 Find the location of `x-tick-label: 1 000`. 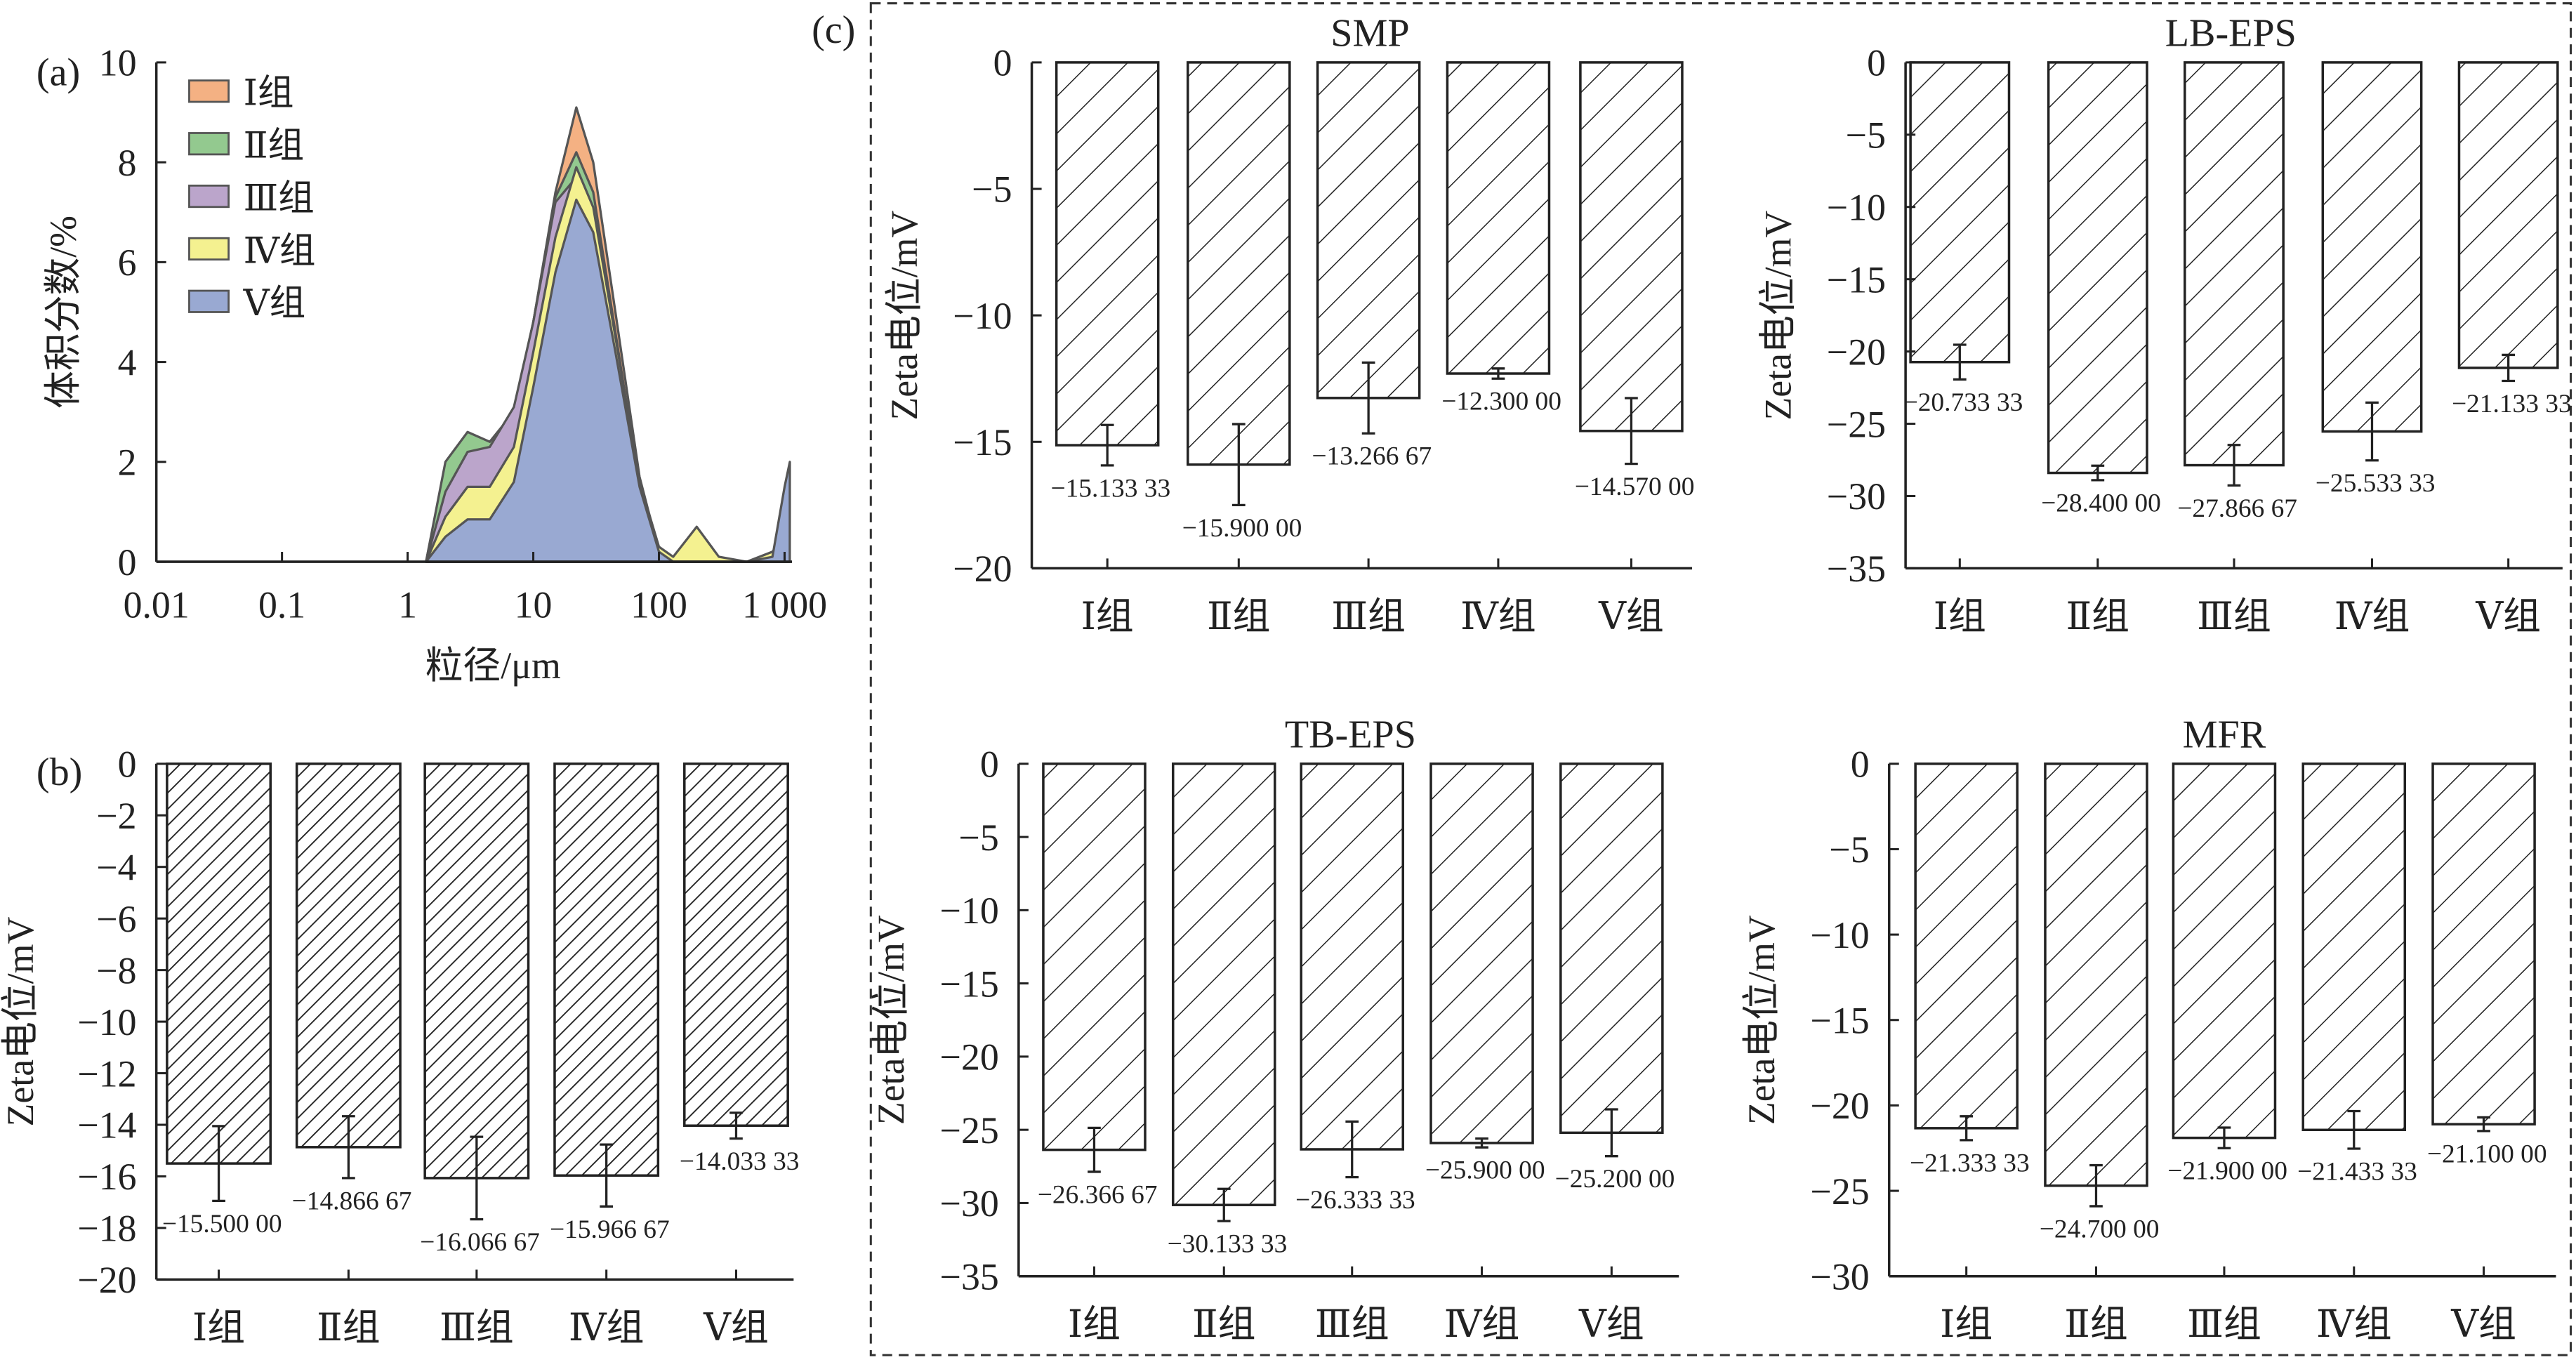

x-tick-label: 1 000 is located at coordinates (784, 605).